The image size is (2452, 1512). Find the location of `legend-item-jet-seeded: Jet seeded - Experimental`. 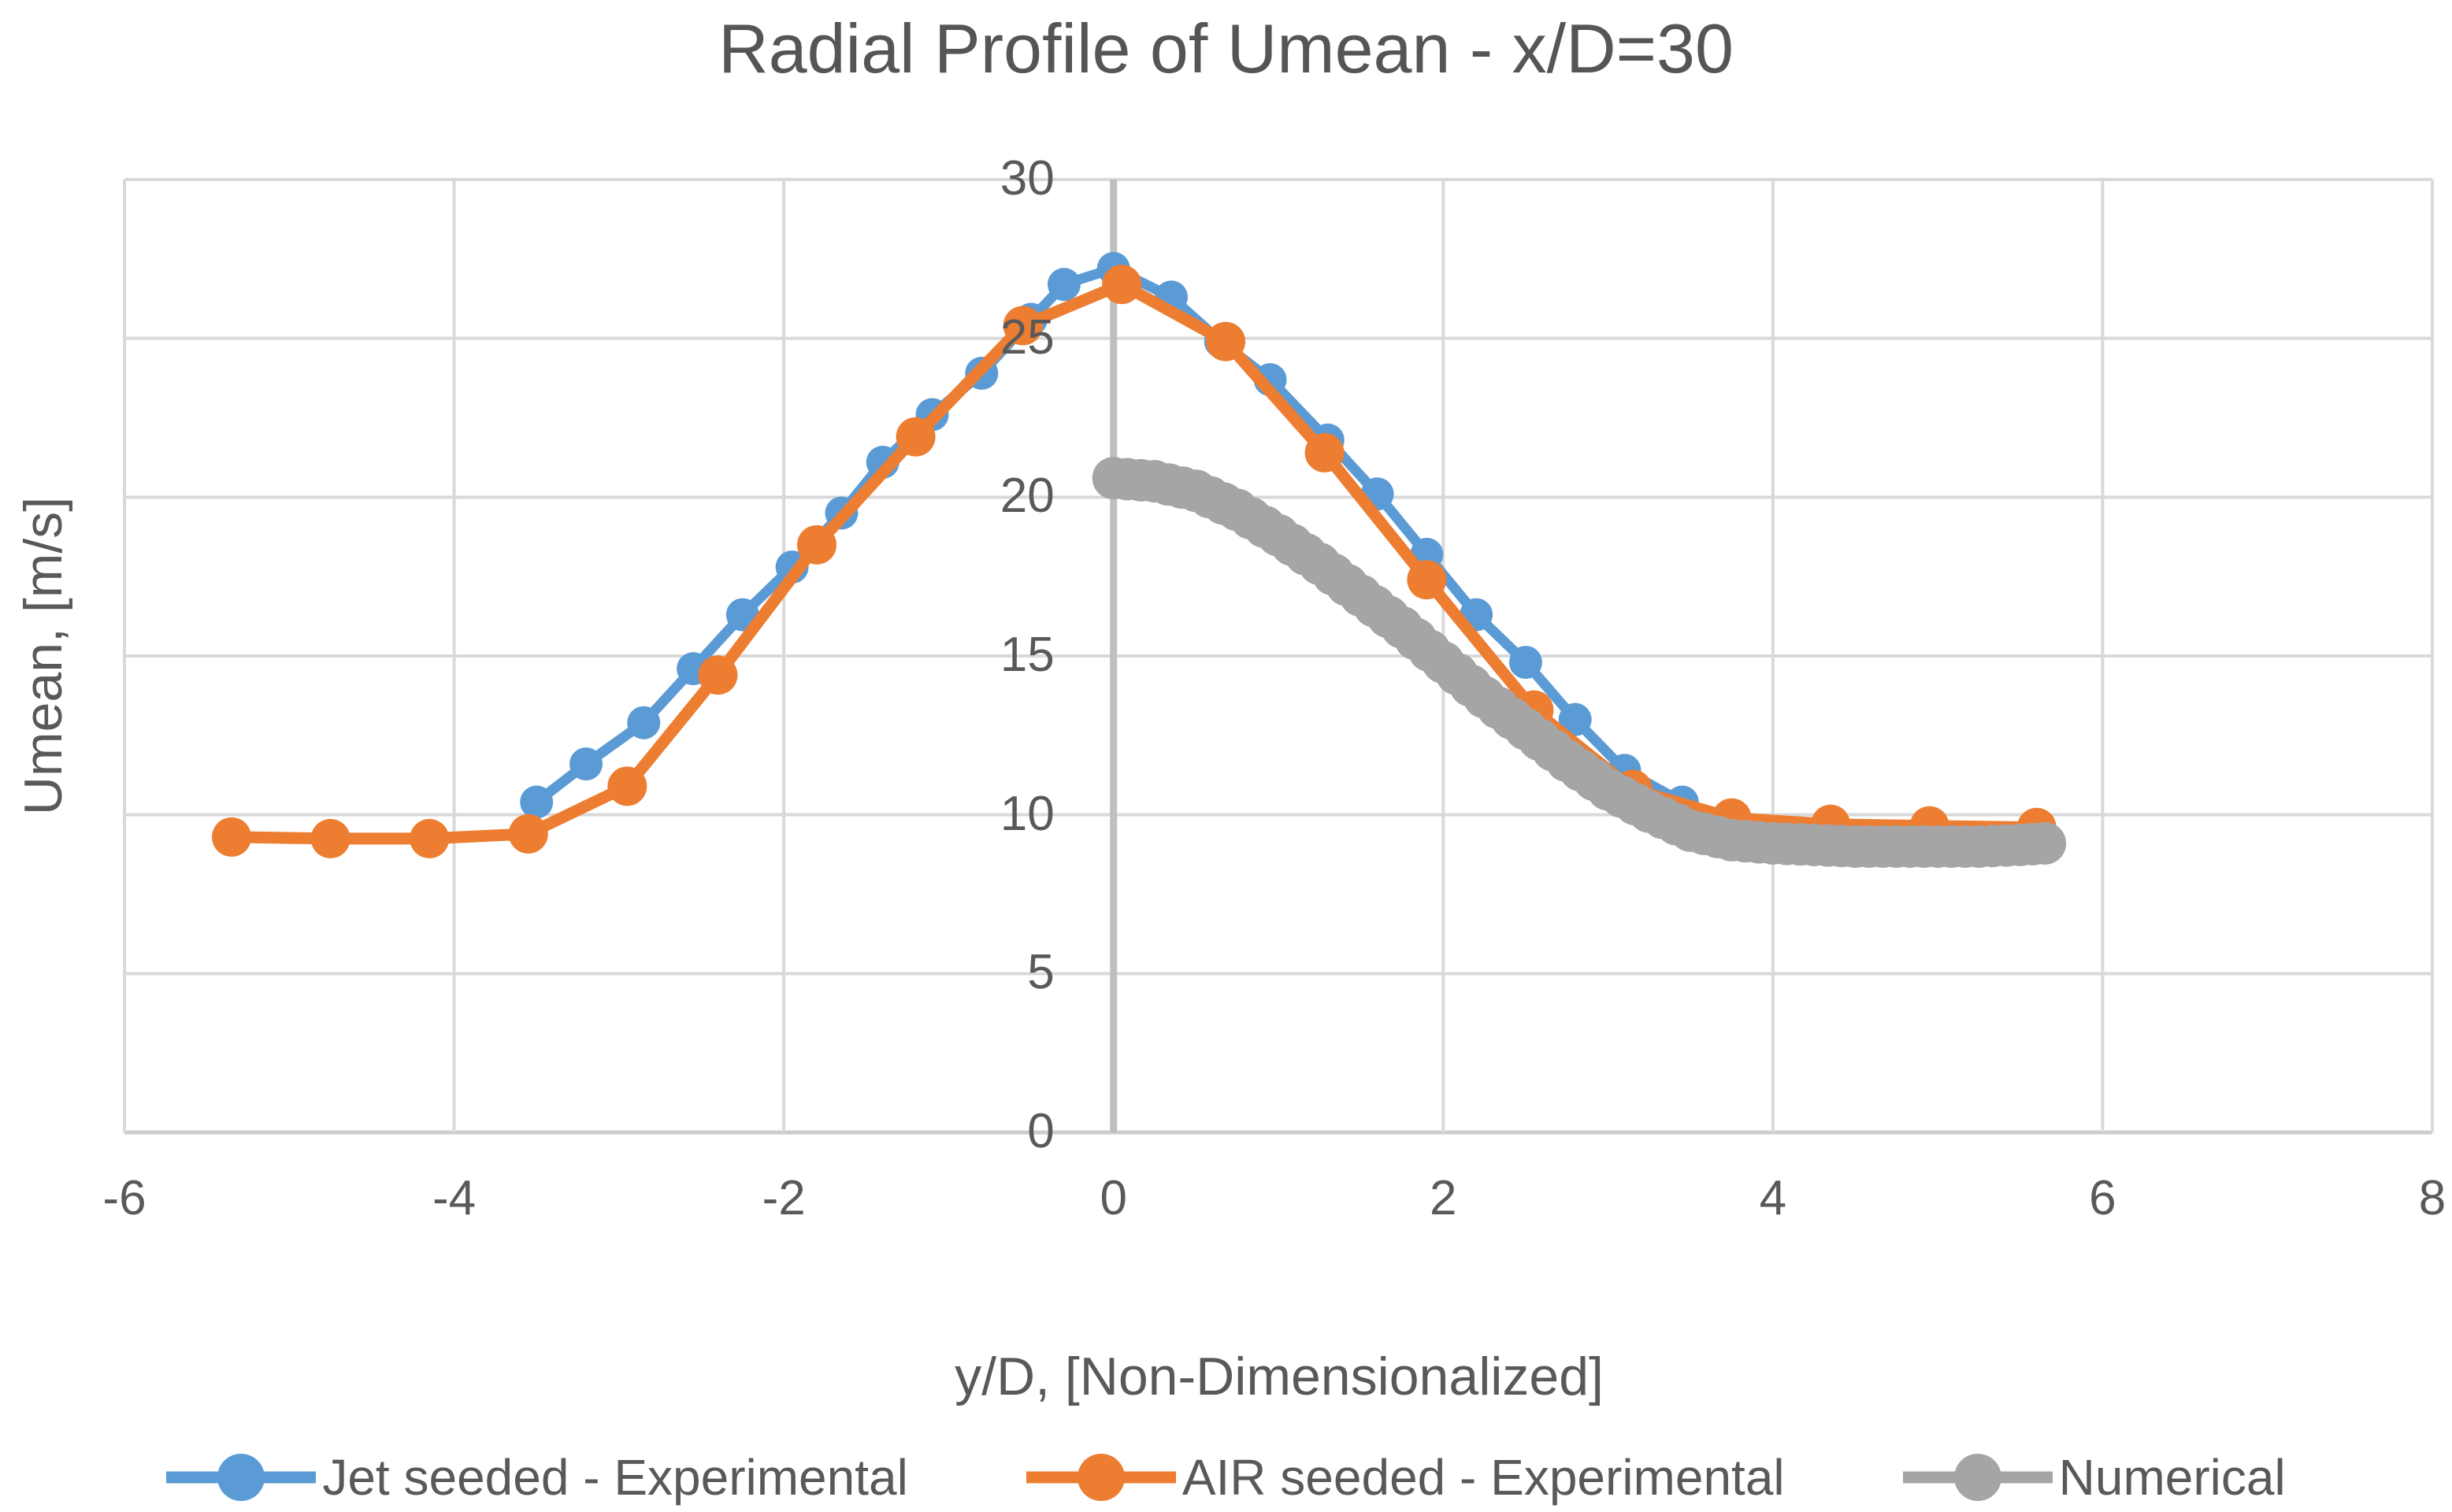

legend-item-jet-seeded: Jet seeded - Experimental is located at coordinates (537, 1477).